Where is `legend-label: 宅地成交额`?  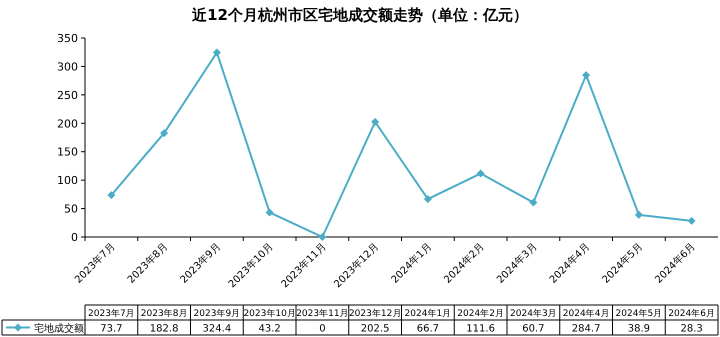
legend-label: 宅地成交额 is located at coordinates (59, 328).